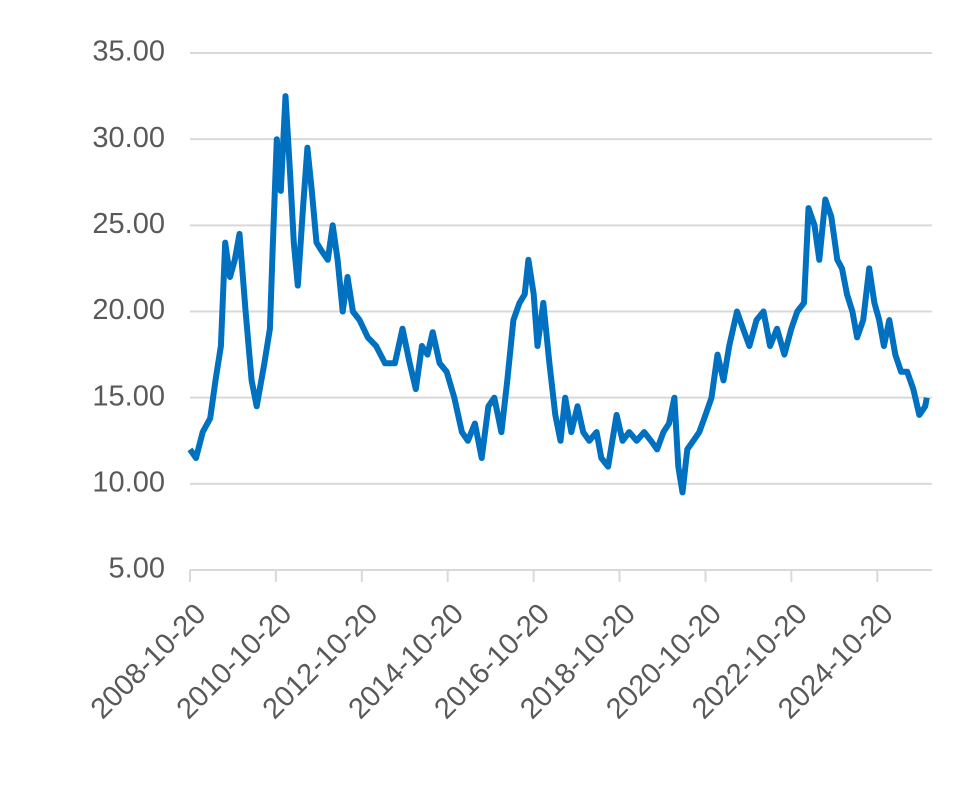  What do you see at coordinates (128, 52) in the screenshot?
I see `y-tick-label: 35.00` at bounding box center [128, 52].